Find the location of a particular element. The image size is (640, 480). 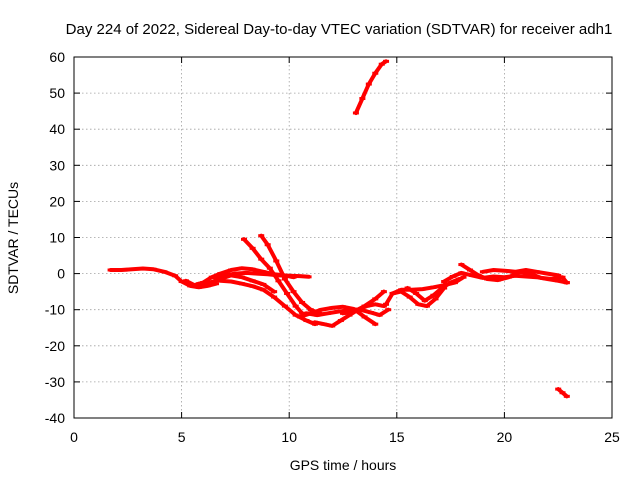

y-tick-label: 20 is located at coordinates (57, 201).